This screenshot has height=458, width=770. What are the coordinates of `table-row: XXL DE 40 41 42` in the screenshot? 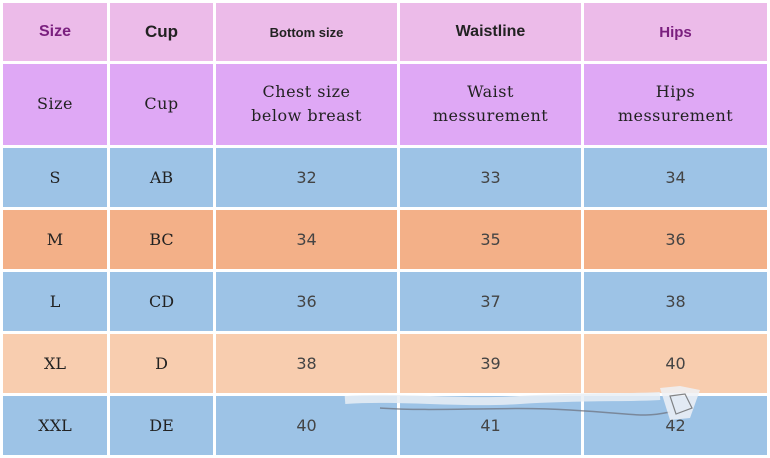 It's located at (385, 425).